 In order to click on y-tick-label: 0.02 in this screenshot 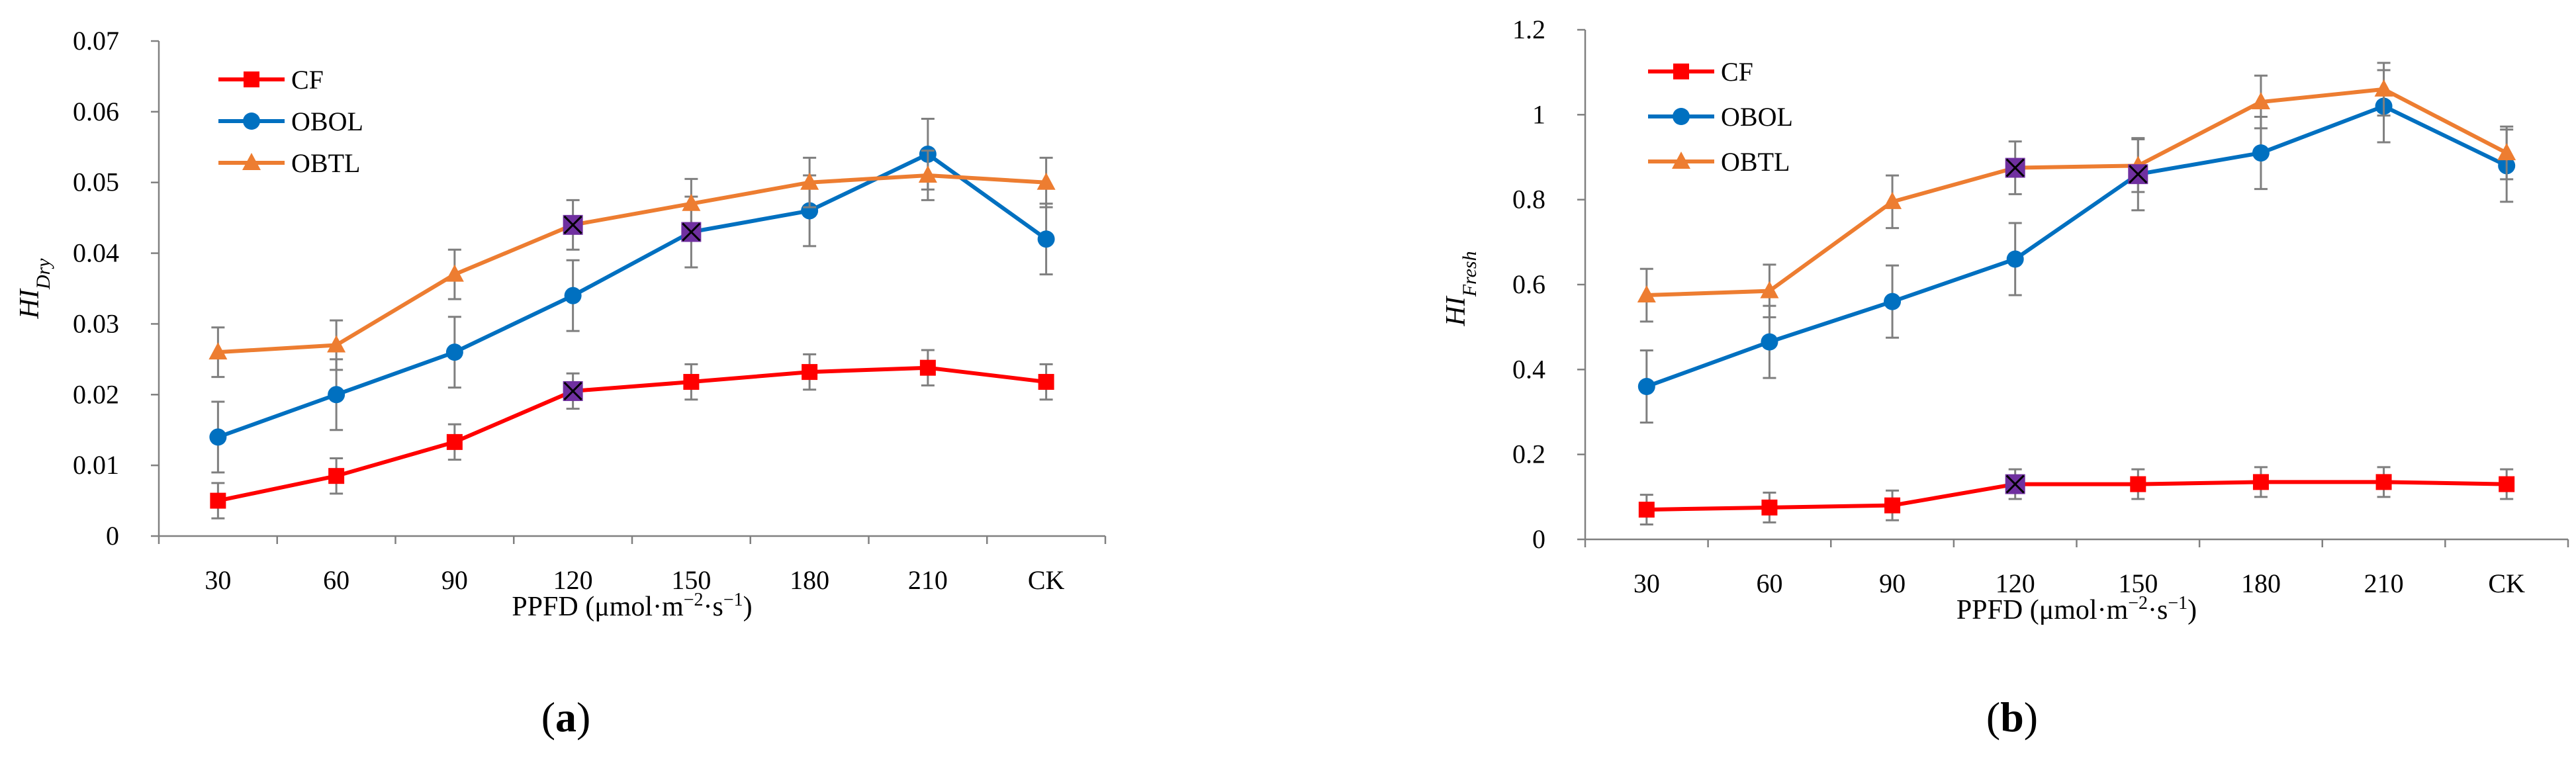, I will do `click(96, 394)`.